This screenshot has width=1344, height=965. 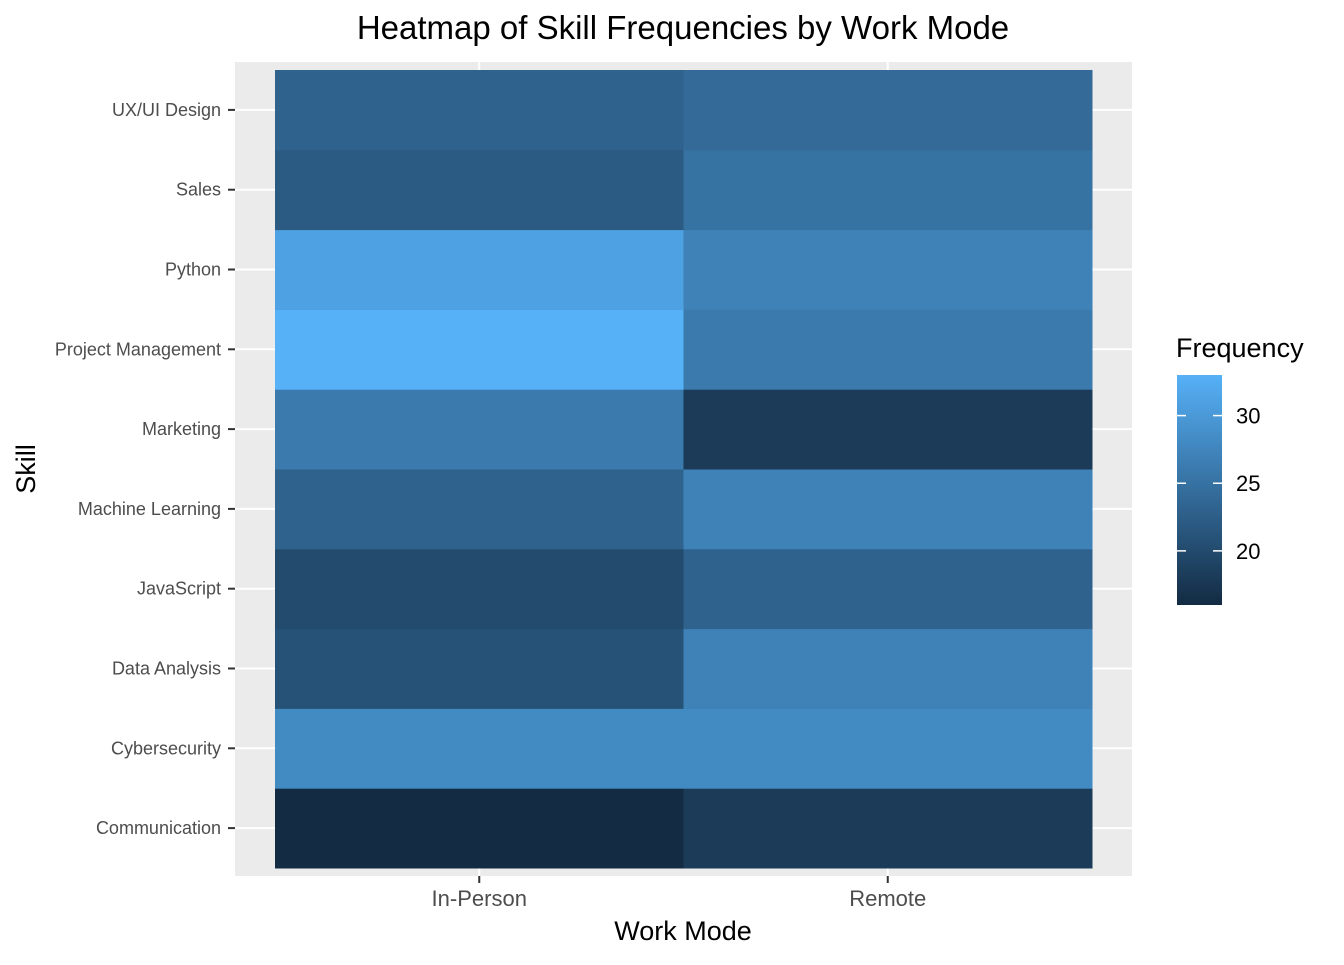 What do you see at coordinates (166, 669) in the screenshot?
I see `y-tick-label: Data Analysis` at bounding box center [166, 669].